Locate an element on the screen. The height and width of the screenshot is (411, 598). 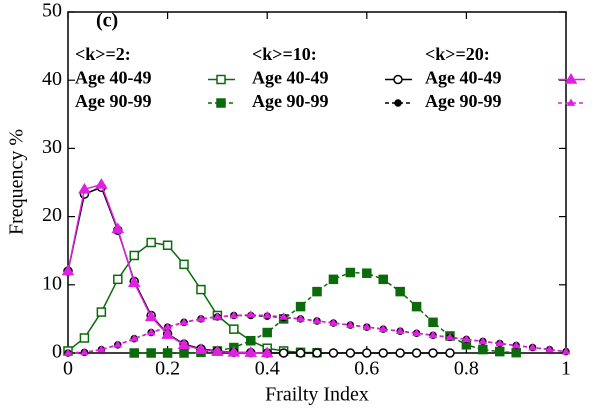
legend-group-title: <k>=20: is located at coordinates (457, 54).